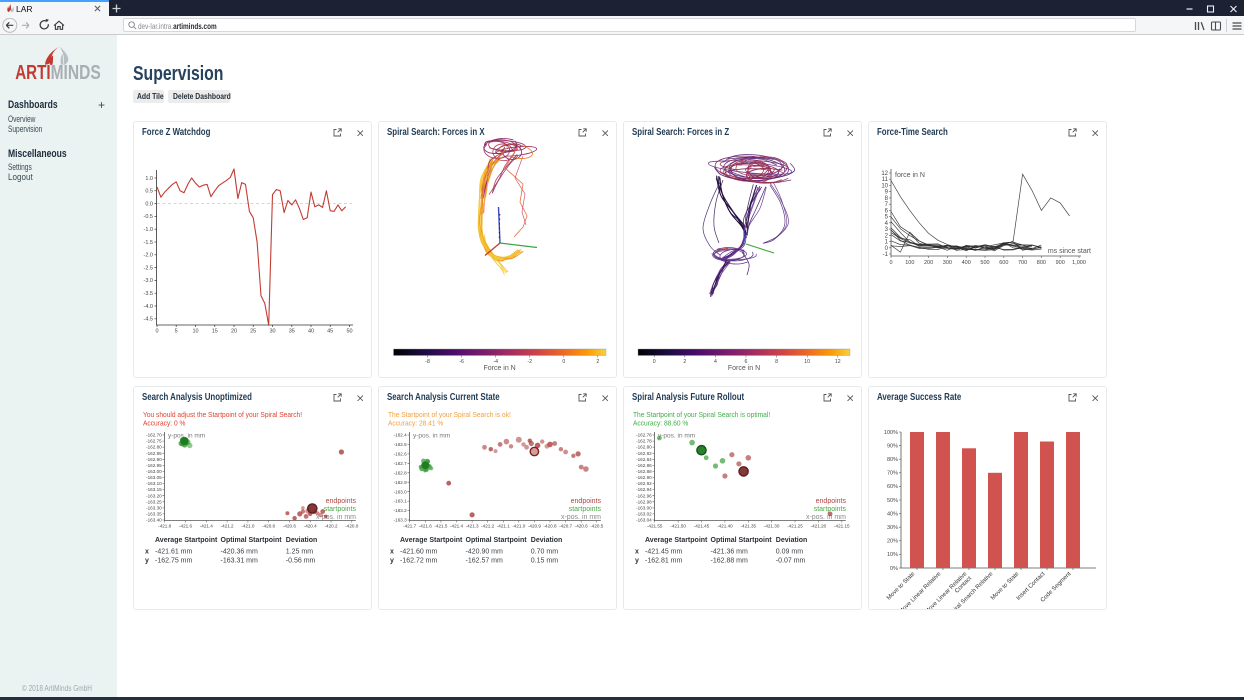 This screenshot has height=700, width=1244. I want to click on svg-text: -162.86, so click(644, 465).